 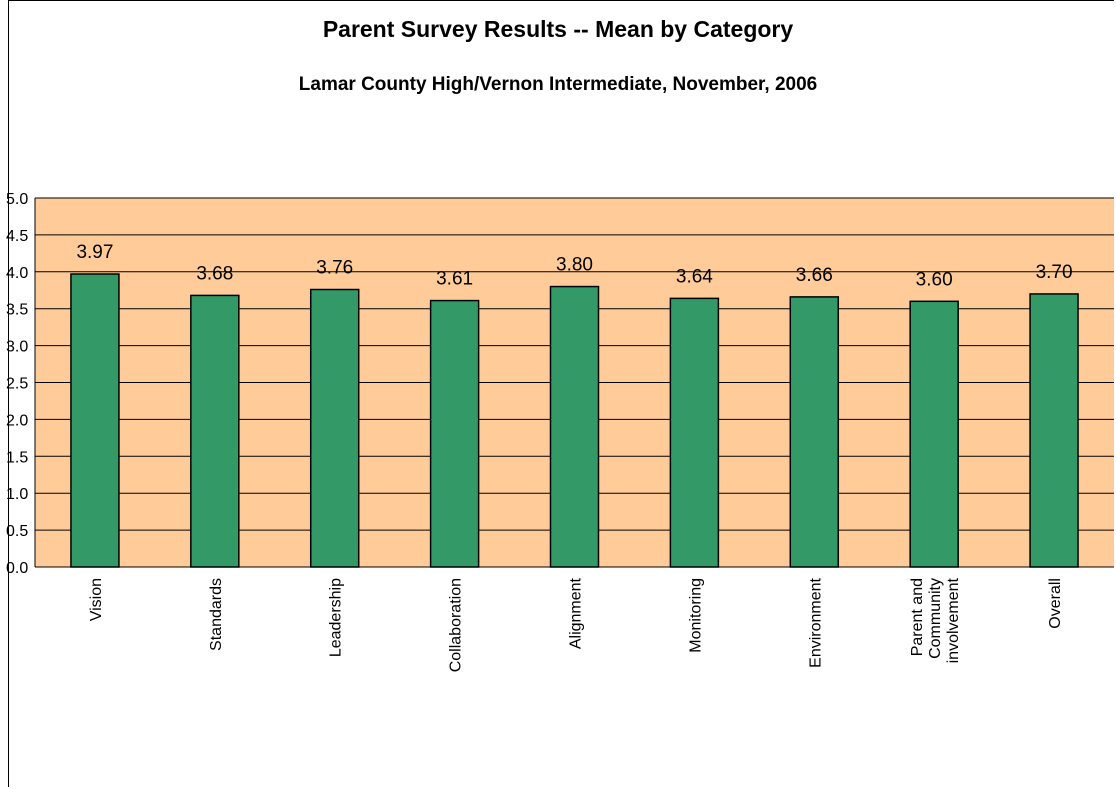 I want to click on y-tick-label: 1.0, so click(x=17, y=494).